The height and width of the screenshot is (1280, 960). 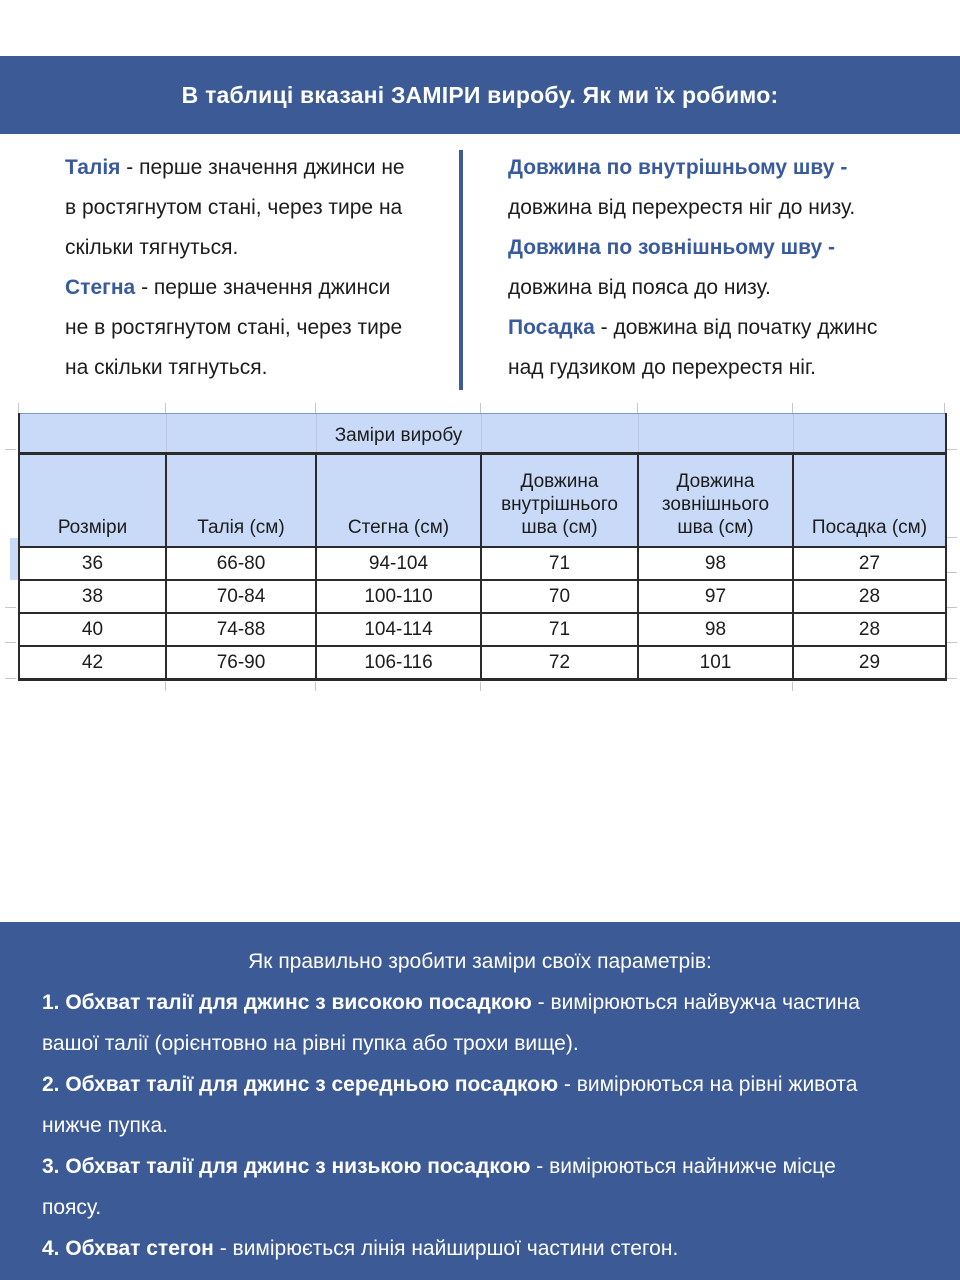 I want to click on definition-line: скільки тягнуться., so click(x=259, y=248).